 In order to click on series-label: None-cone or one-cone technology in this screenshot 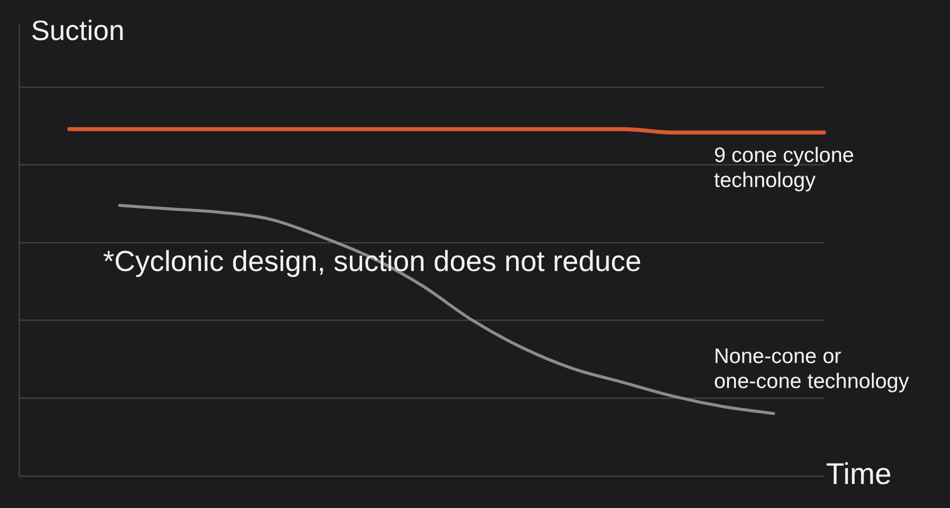, I will do `click(811, 369)`.